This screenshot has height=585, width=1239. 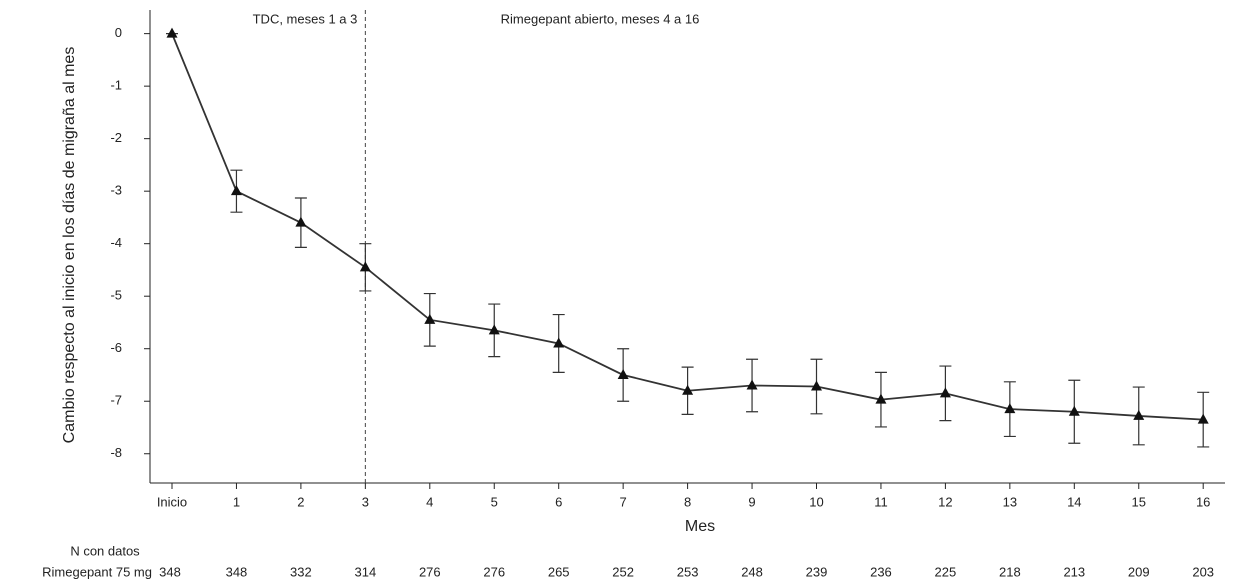 What do you see at coordinates (118, 32) in the screenshot?
I see `y-tick-label: 0` at bounding box center [118, 32].